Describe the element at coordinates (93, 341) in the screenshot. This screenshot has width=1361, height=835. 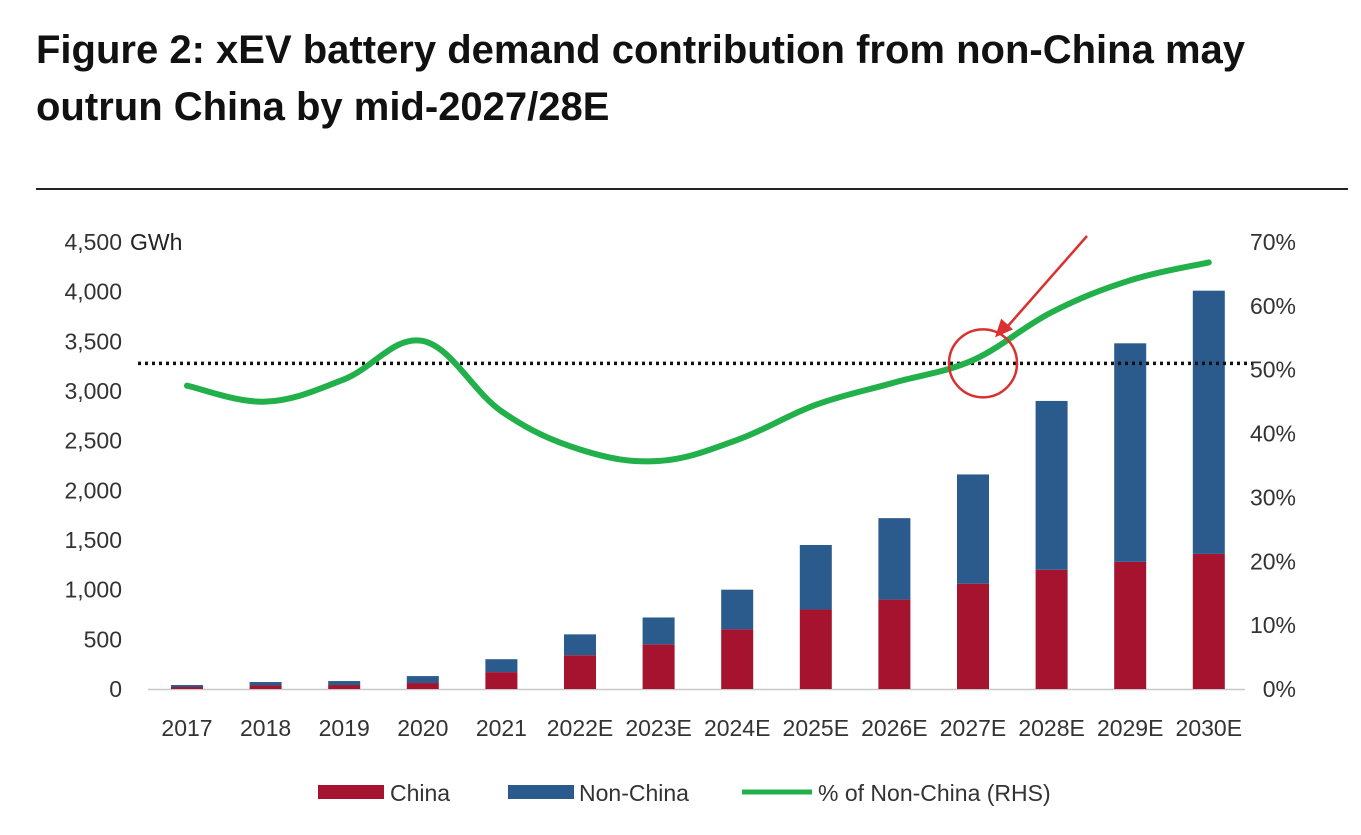
I see `left-tick-label: 3,500` at that location.